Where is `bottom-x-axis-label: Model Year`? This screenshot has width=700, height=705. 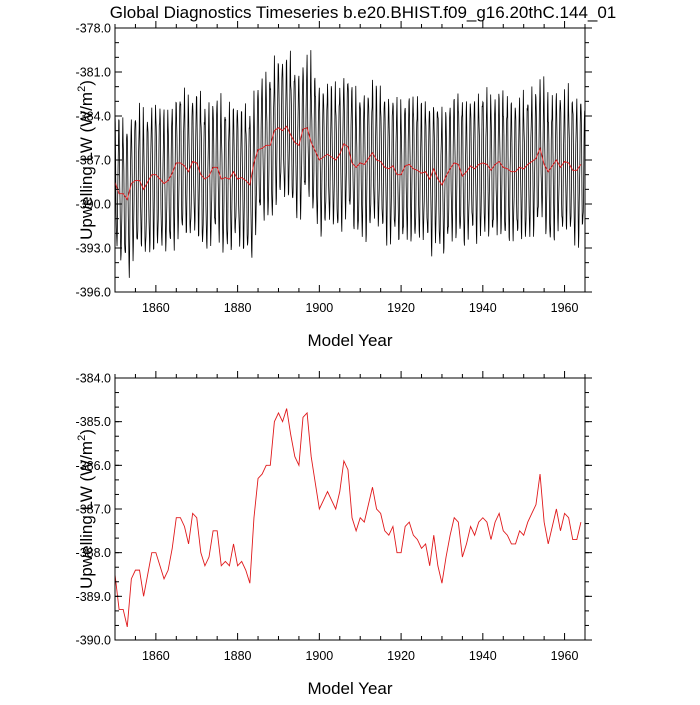 bottom-x-axis-label: Model Year is located at coordinates (349, 688).